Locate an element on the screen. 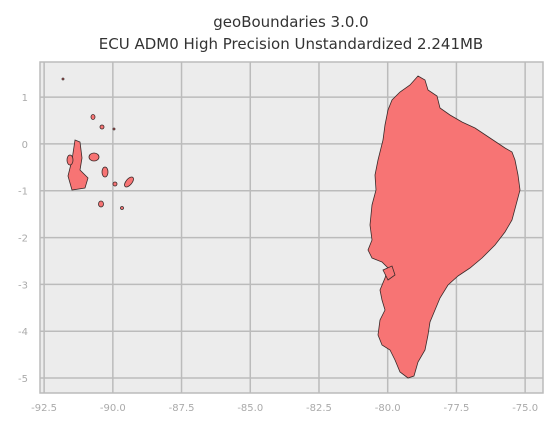 The image size is (556, 437). x-tick-label: -82.5 is located at coordinates (319, 408).